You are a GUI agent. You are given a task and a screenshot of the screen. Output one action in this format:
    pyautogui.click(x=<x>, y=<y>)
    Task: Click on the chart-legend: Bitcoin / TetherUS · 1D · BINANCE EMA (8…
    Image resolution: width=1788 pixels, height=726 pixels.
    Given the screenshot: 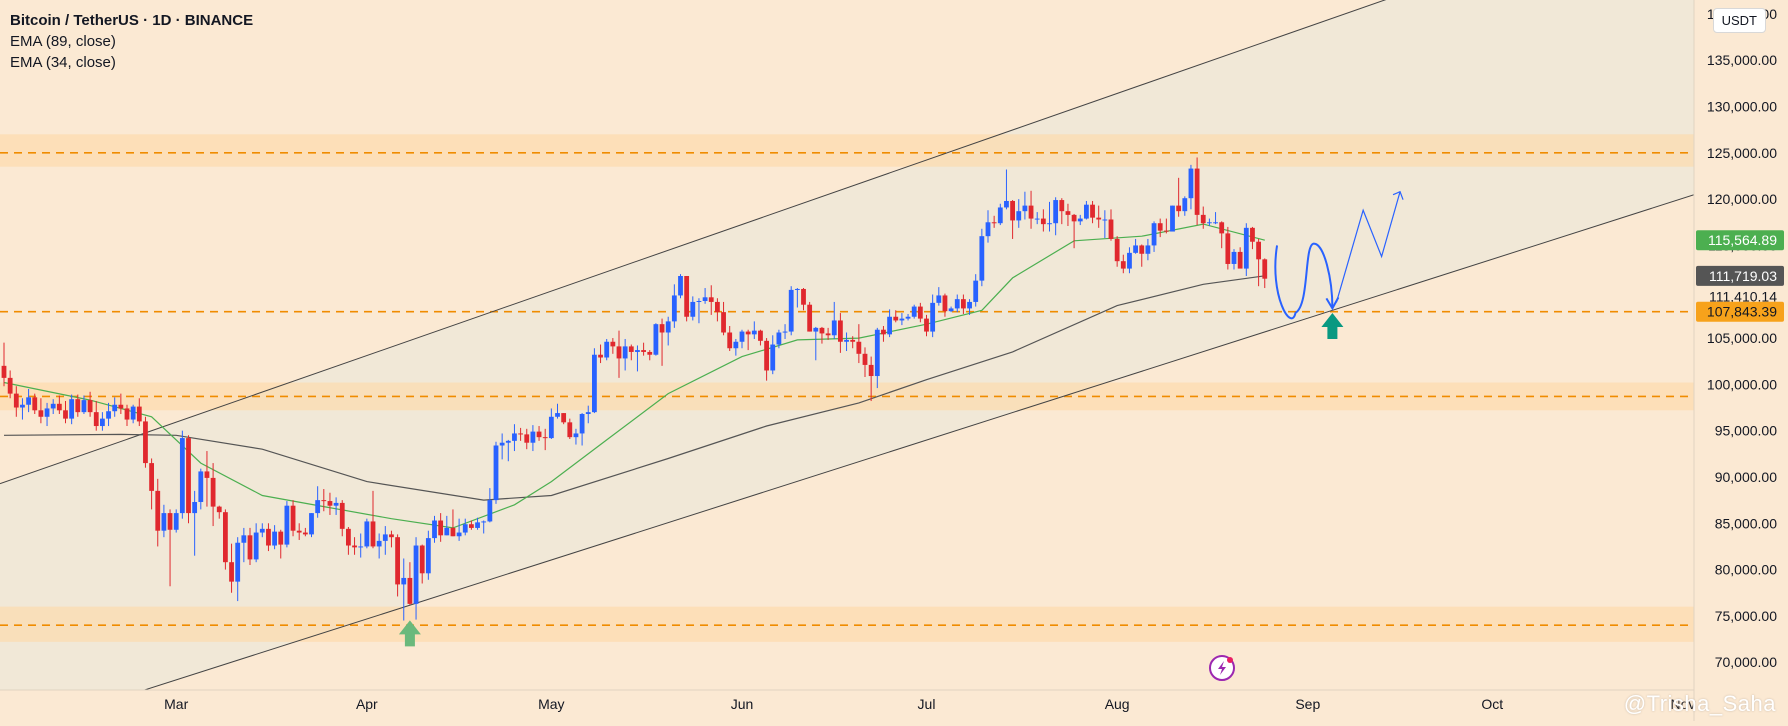 What is the action you would take?
    pyautogui.click(x=131, y=41)
    